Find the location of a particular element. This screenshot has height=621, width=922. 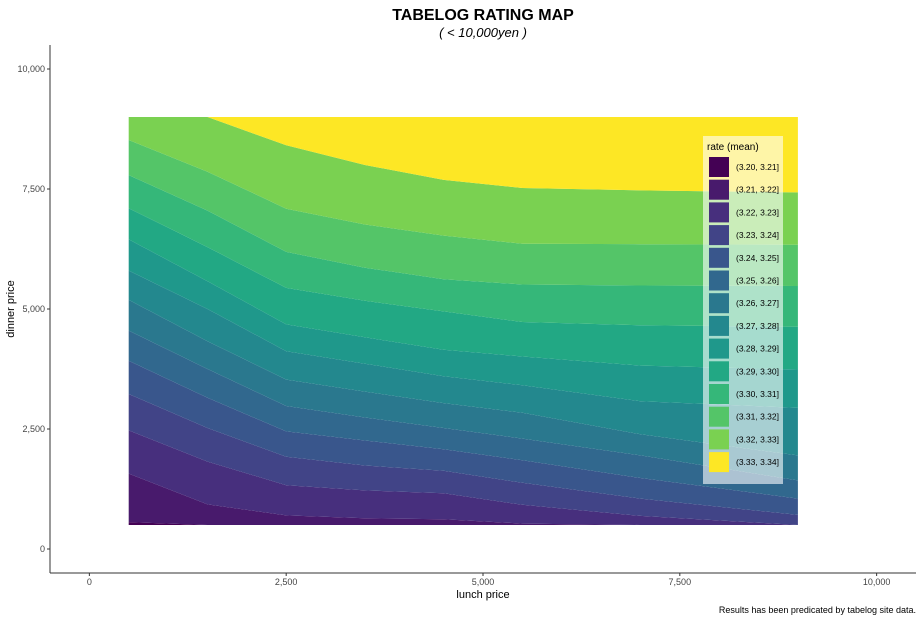

legend-label: (3.30, 3.31] is located at coordinates (757, 394).